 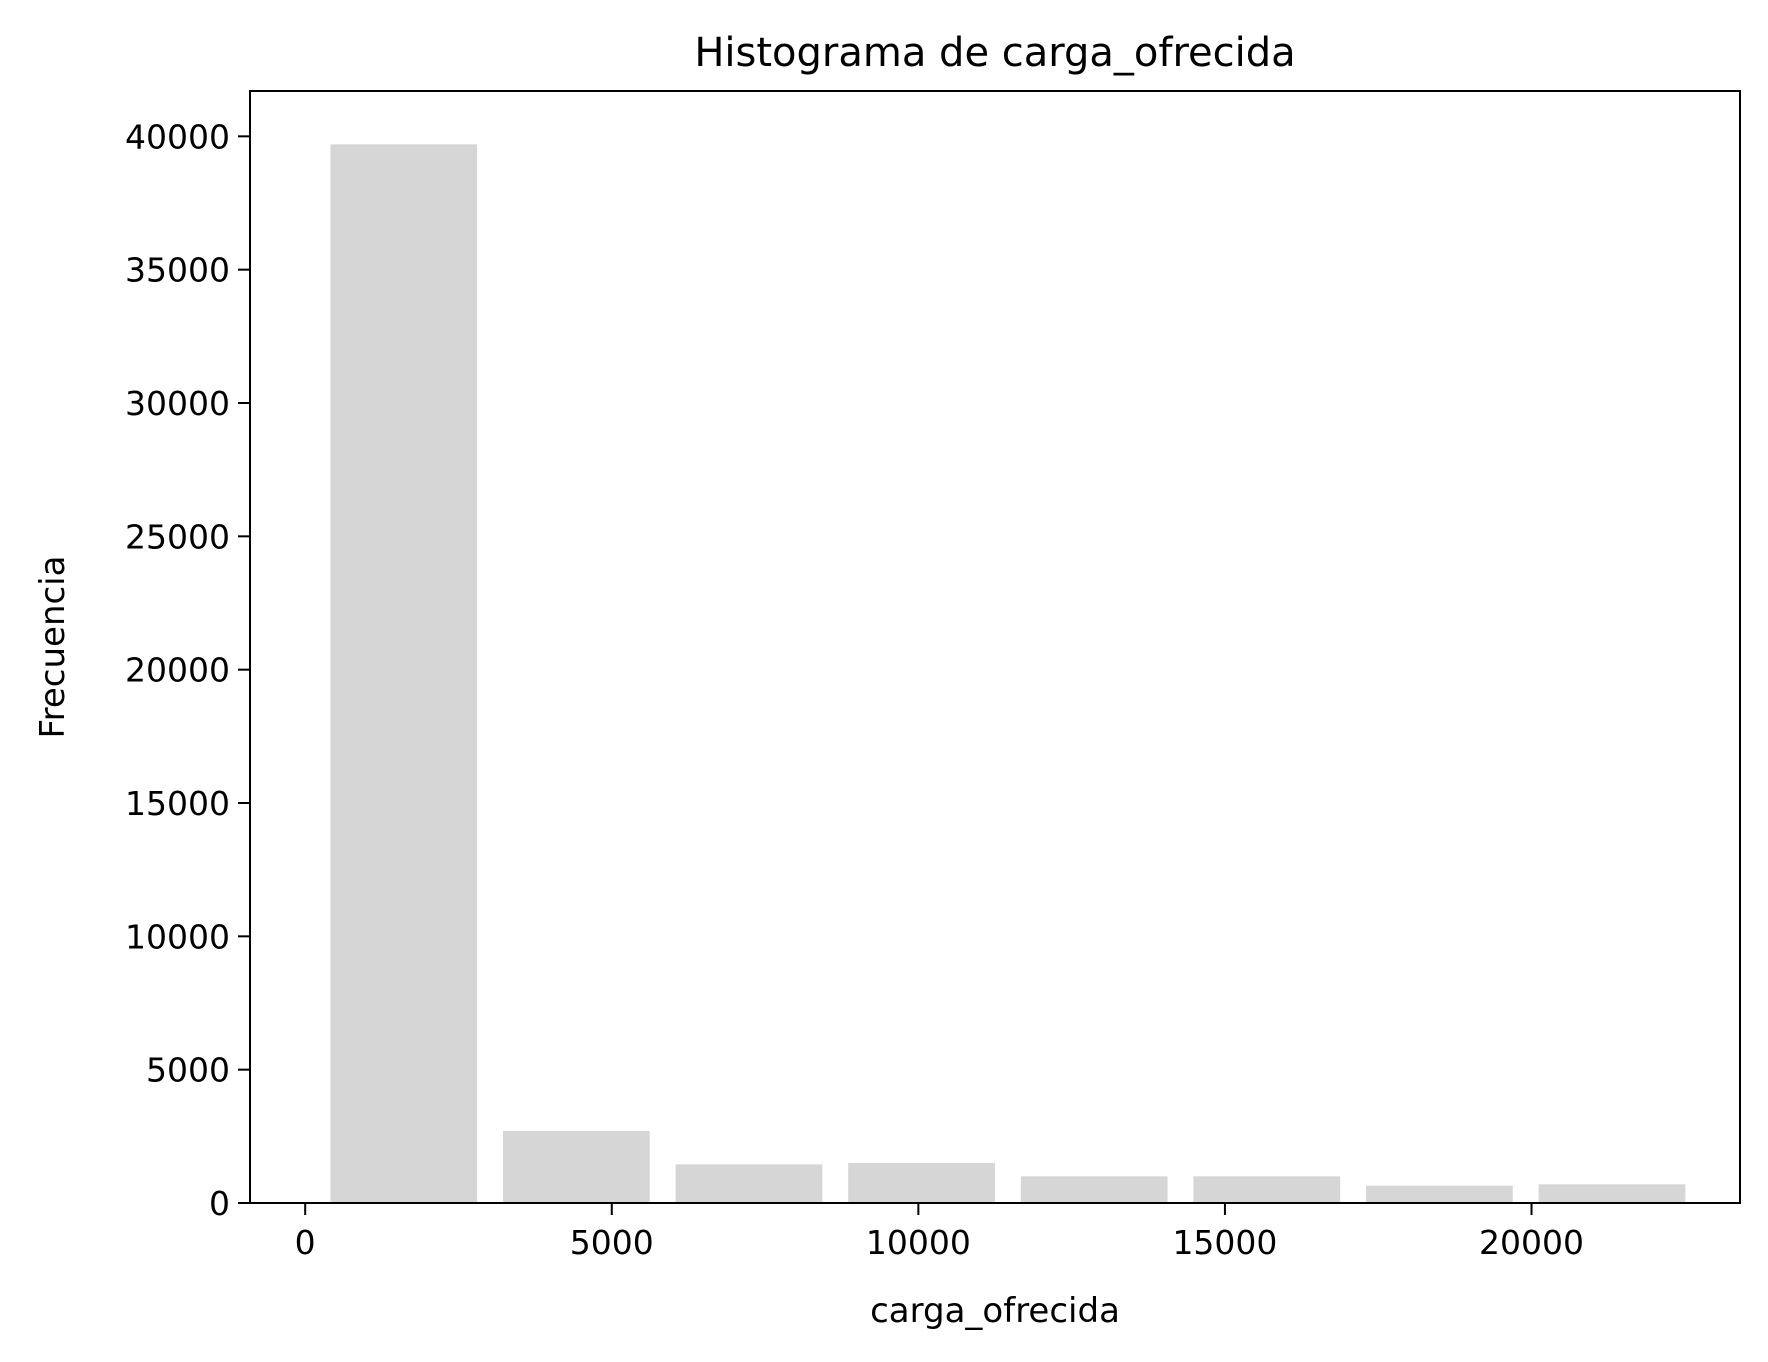 I want to click on x-tick-label: 20000, so click(x=1531, y=1242).